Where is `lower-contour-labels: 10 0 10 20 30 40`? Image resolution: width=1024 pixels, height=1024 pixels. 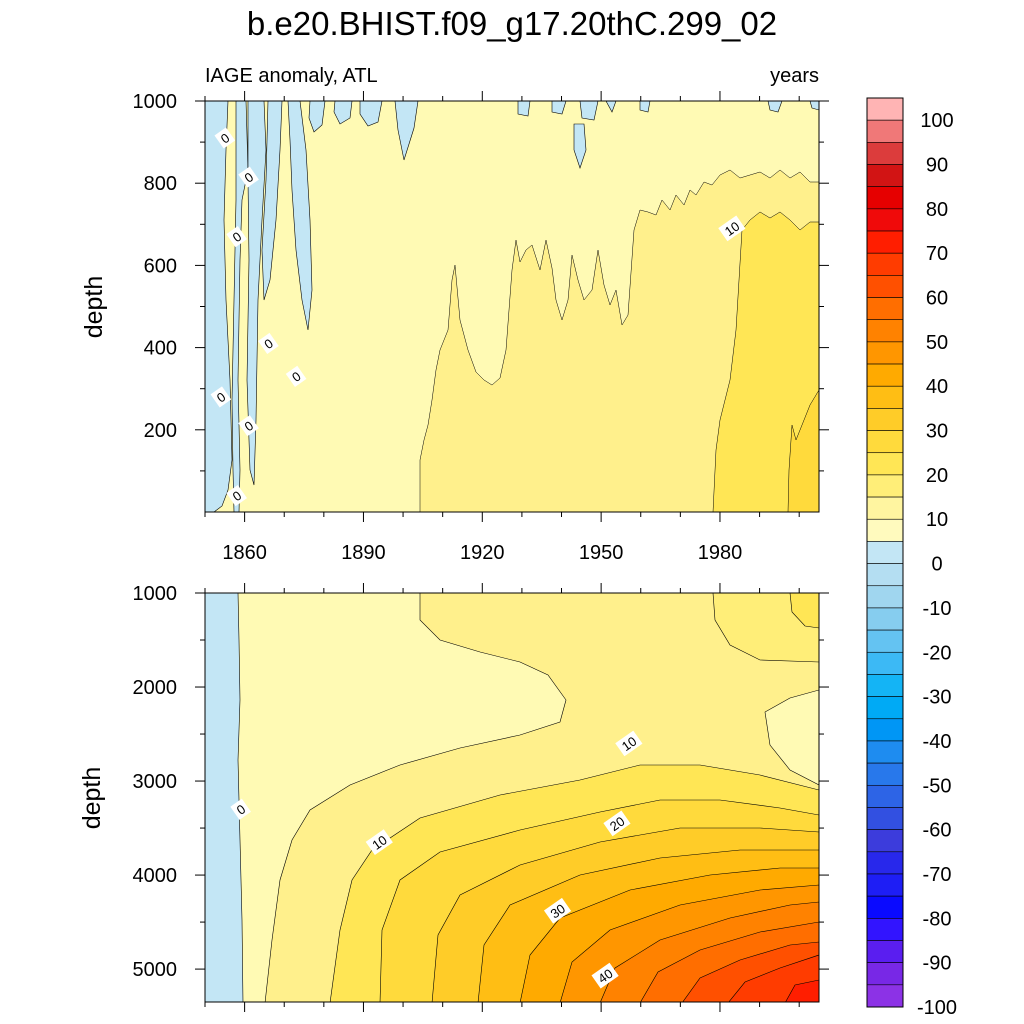
lower-contour-labels: 10 0 10 20 30 40 is located at coordinates (436, 859).